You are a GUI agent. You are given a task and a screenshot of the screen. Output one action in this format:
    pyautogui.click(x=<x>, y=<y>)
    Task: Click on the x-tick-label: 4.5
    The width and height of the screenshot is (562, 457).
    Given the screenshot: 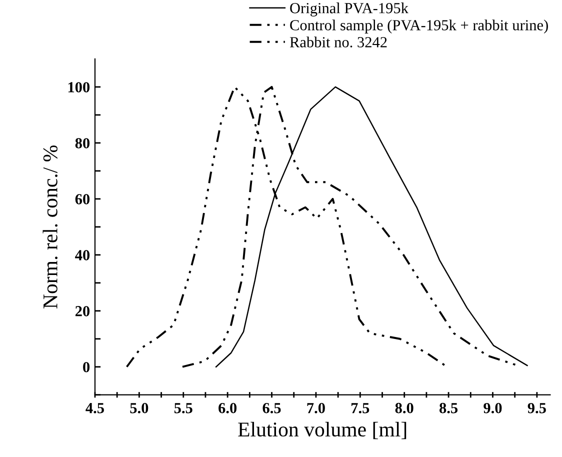 What is the action you would take?
    pyautogui.click(x=95, y=408)
    